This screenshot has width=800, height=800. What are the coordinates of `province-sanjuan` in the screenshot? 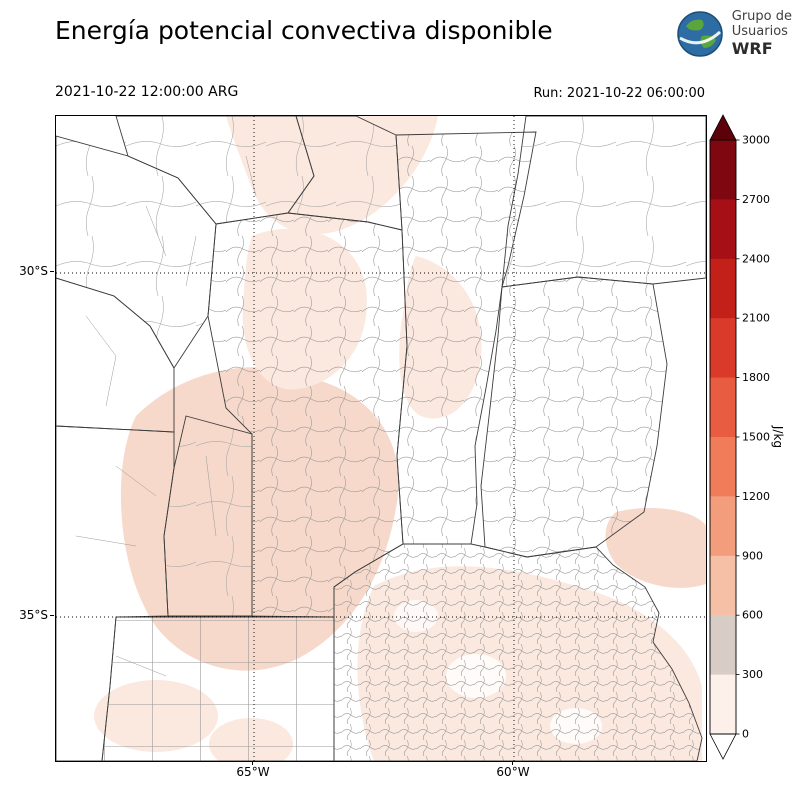 It's located at (115, 355).